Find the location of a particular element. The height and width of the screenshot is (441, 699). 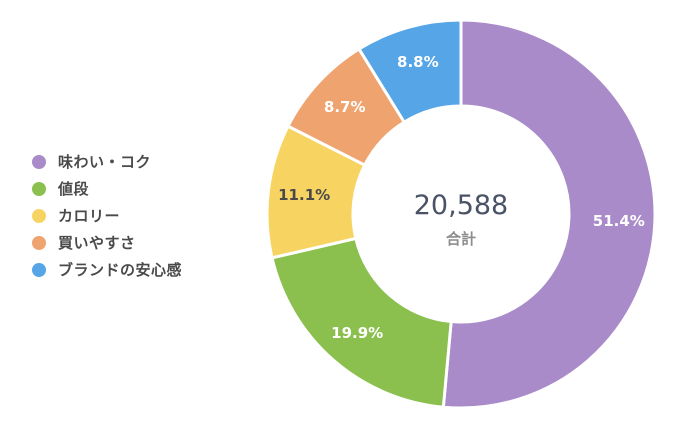

legend-swatch-taste is located at coordinates (39, 161).